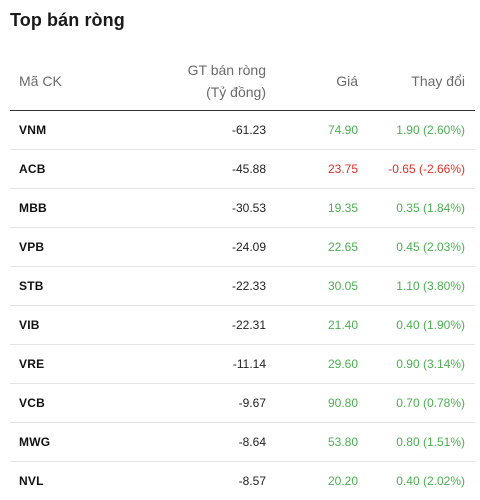 The image size is (480, 500). Describe the element at coordinates (67, 20) in the screenshot. I see `widget-title: Top bán ròng` at that location.